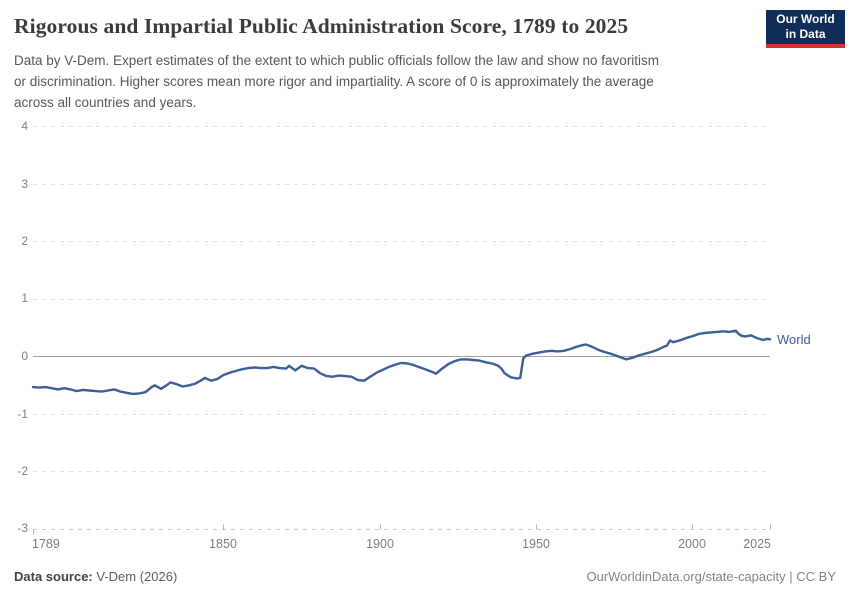 This screenshot has width=850, height=600. What do you see at coordinates (24, 126) in the screenshot?
I see `y-tick-label: 4` at bounding box center [24, 126].